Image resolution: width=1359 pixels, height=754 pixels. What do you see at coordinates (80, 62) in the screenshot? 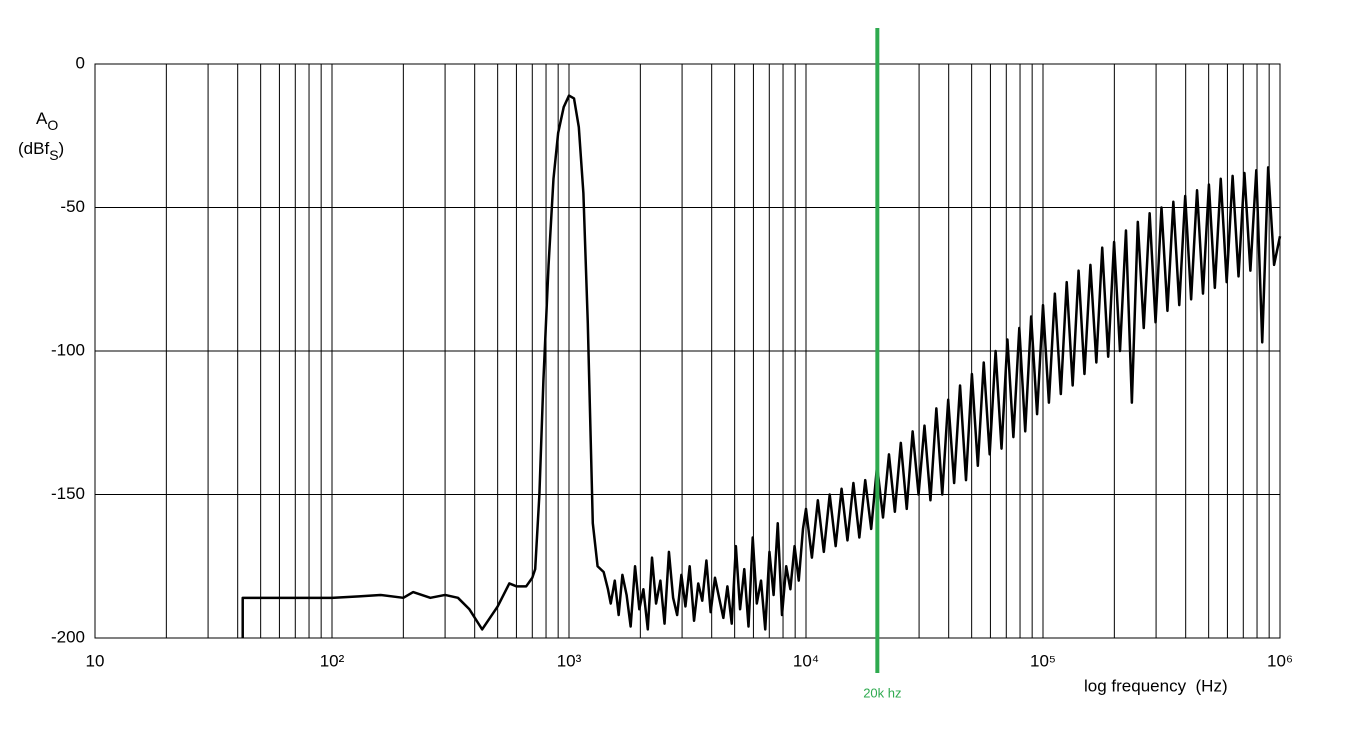
I see `y-tick-label: 0` at bounding box center [80, 62].